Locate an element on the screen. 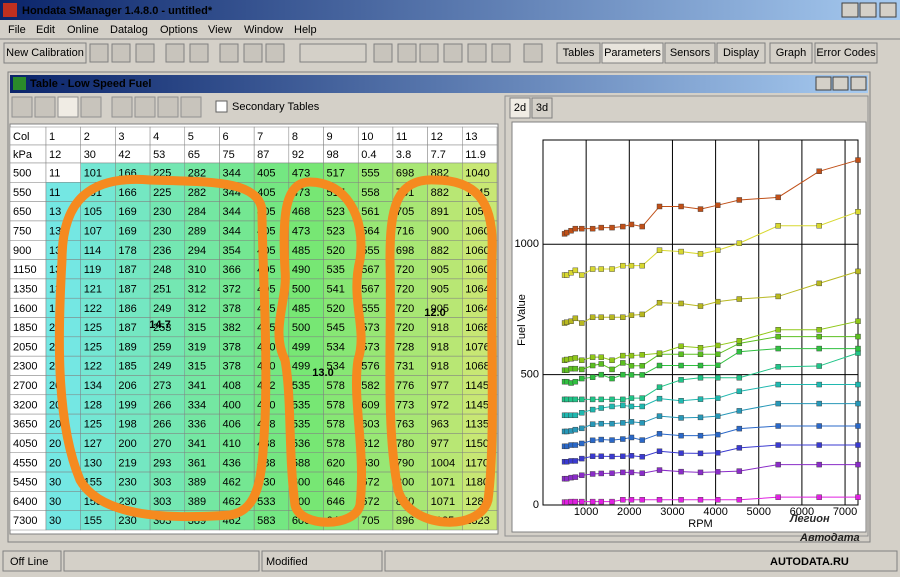 Image resolution: width=900 pixels, height=577 pixels. menu-item: Online is located at coordinates (83, 30).